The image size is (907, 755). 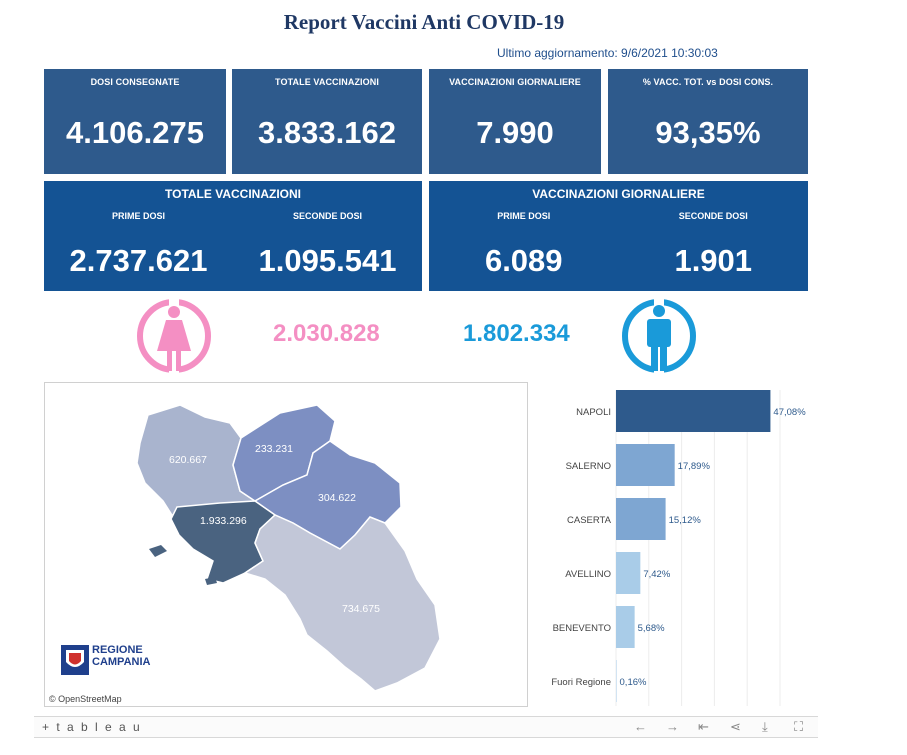 What do you see at coordinates (361, 609) in the screenshot?
I see `map-label-salerno: 734.675` at bounding box center [361, 609].